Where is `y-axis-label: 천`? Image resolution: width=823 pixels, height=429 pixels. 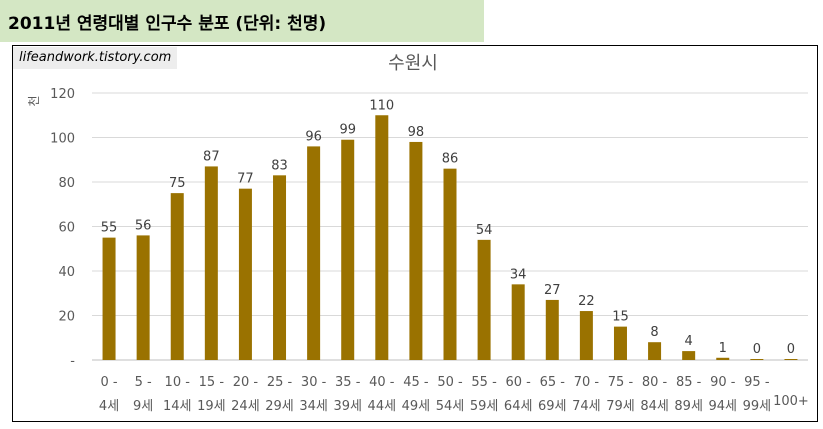
y-axis-label: 천 is located at coordinates (33, 100).